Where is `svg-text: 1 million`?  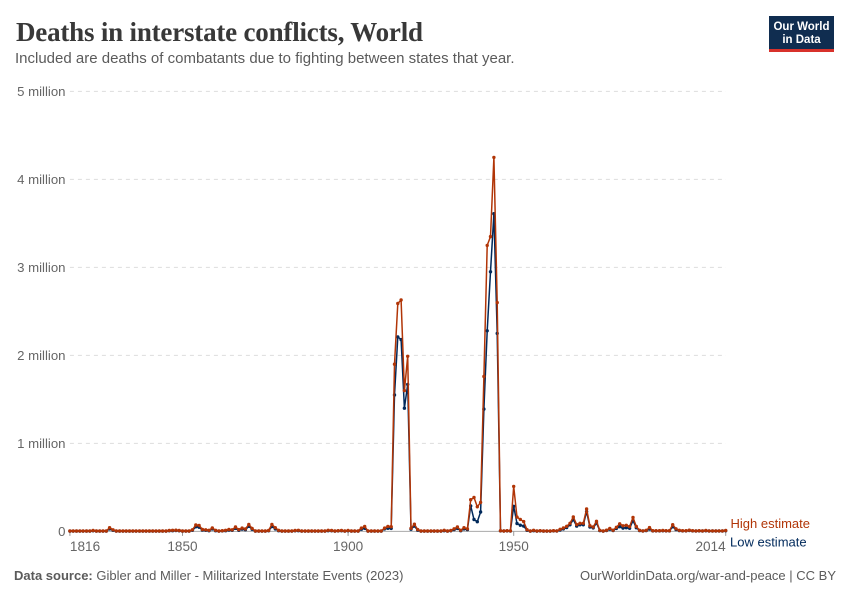
svg-text: 1 million is located at coordinates (41, 443).